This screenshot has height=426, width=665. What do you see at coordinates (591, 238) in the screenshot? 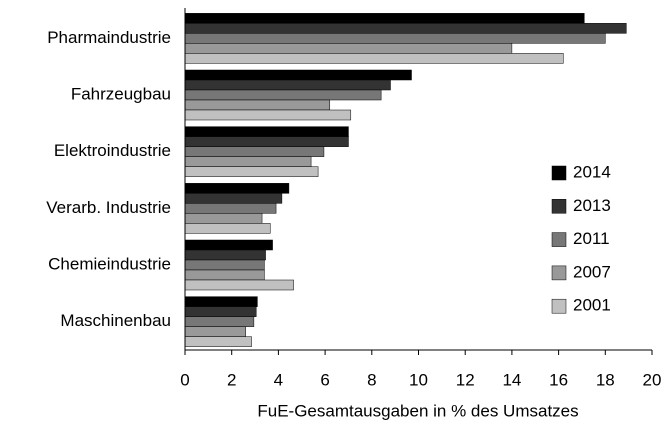
I see `legend-label: 2011` at bounding box center [591, 238].